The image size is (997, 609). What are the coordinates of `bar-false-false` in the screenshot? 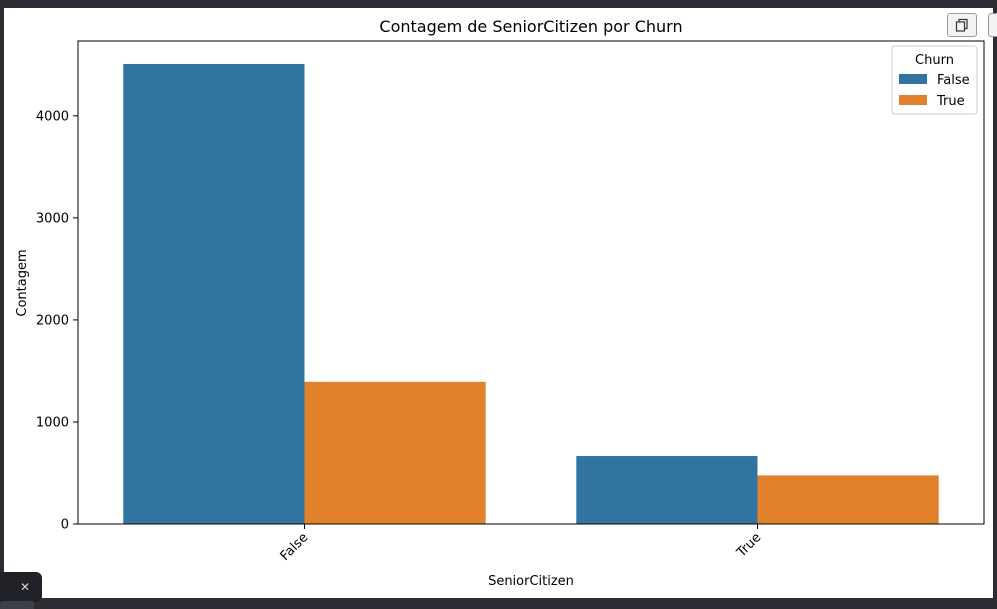 It's located at (214, 294).